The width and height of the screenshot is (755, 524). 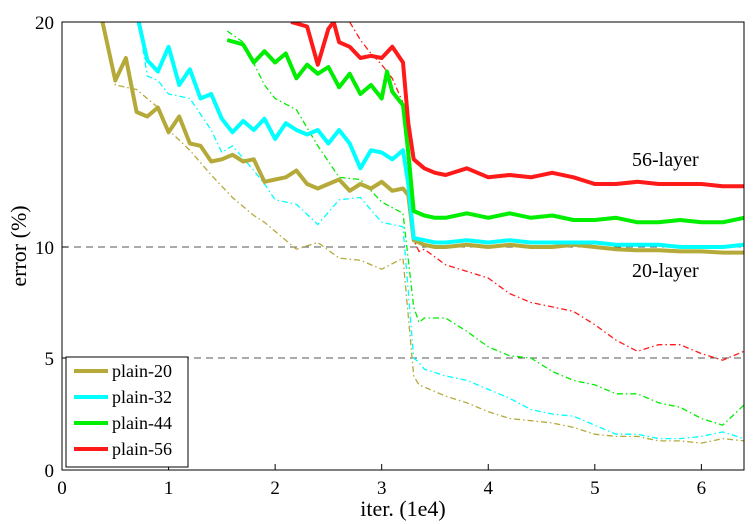 I want to click on annotation-20-layer: 20-layer, so click(x=665, y=271).